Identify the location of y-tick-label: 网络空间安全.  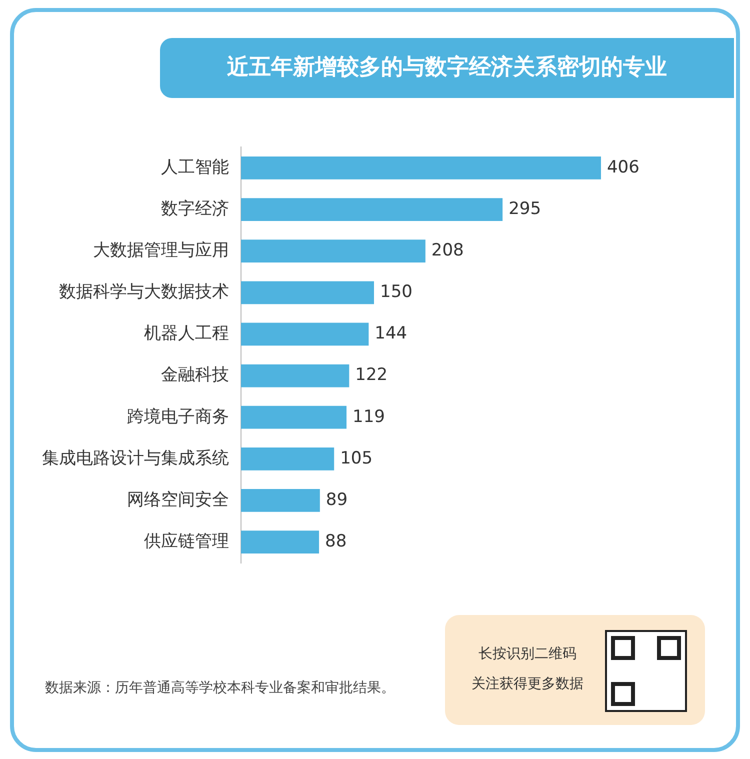
(178, 500).